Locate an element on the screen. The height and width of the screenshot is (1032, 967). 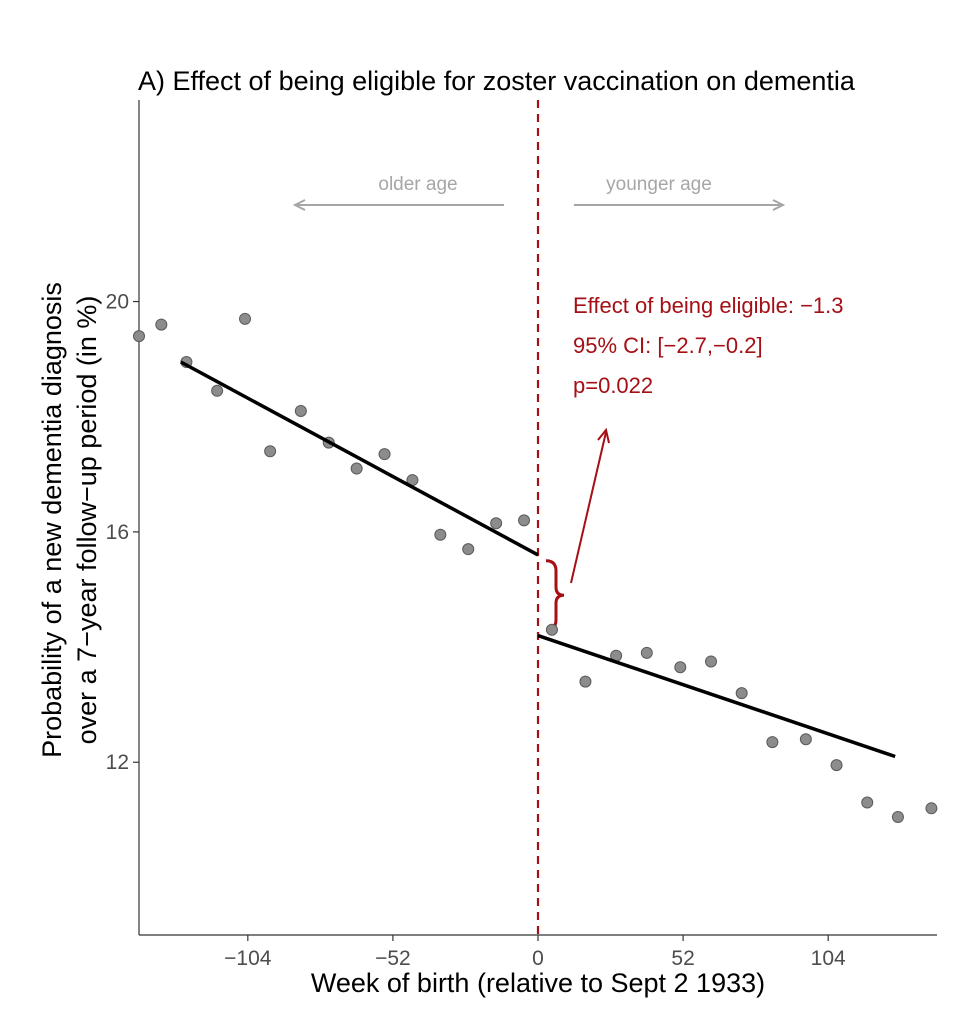
x-tick-label: 52 is located at coordinates (682, 958).